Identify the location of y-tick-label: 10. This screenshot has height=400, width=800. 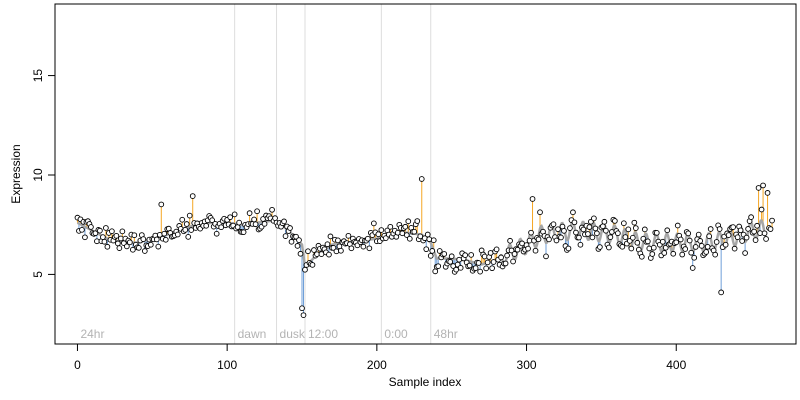
(38, 175).